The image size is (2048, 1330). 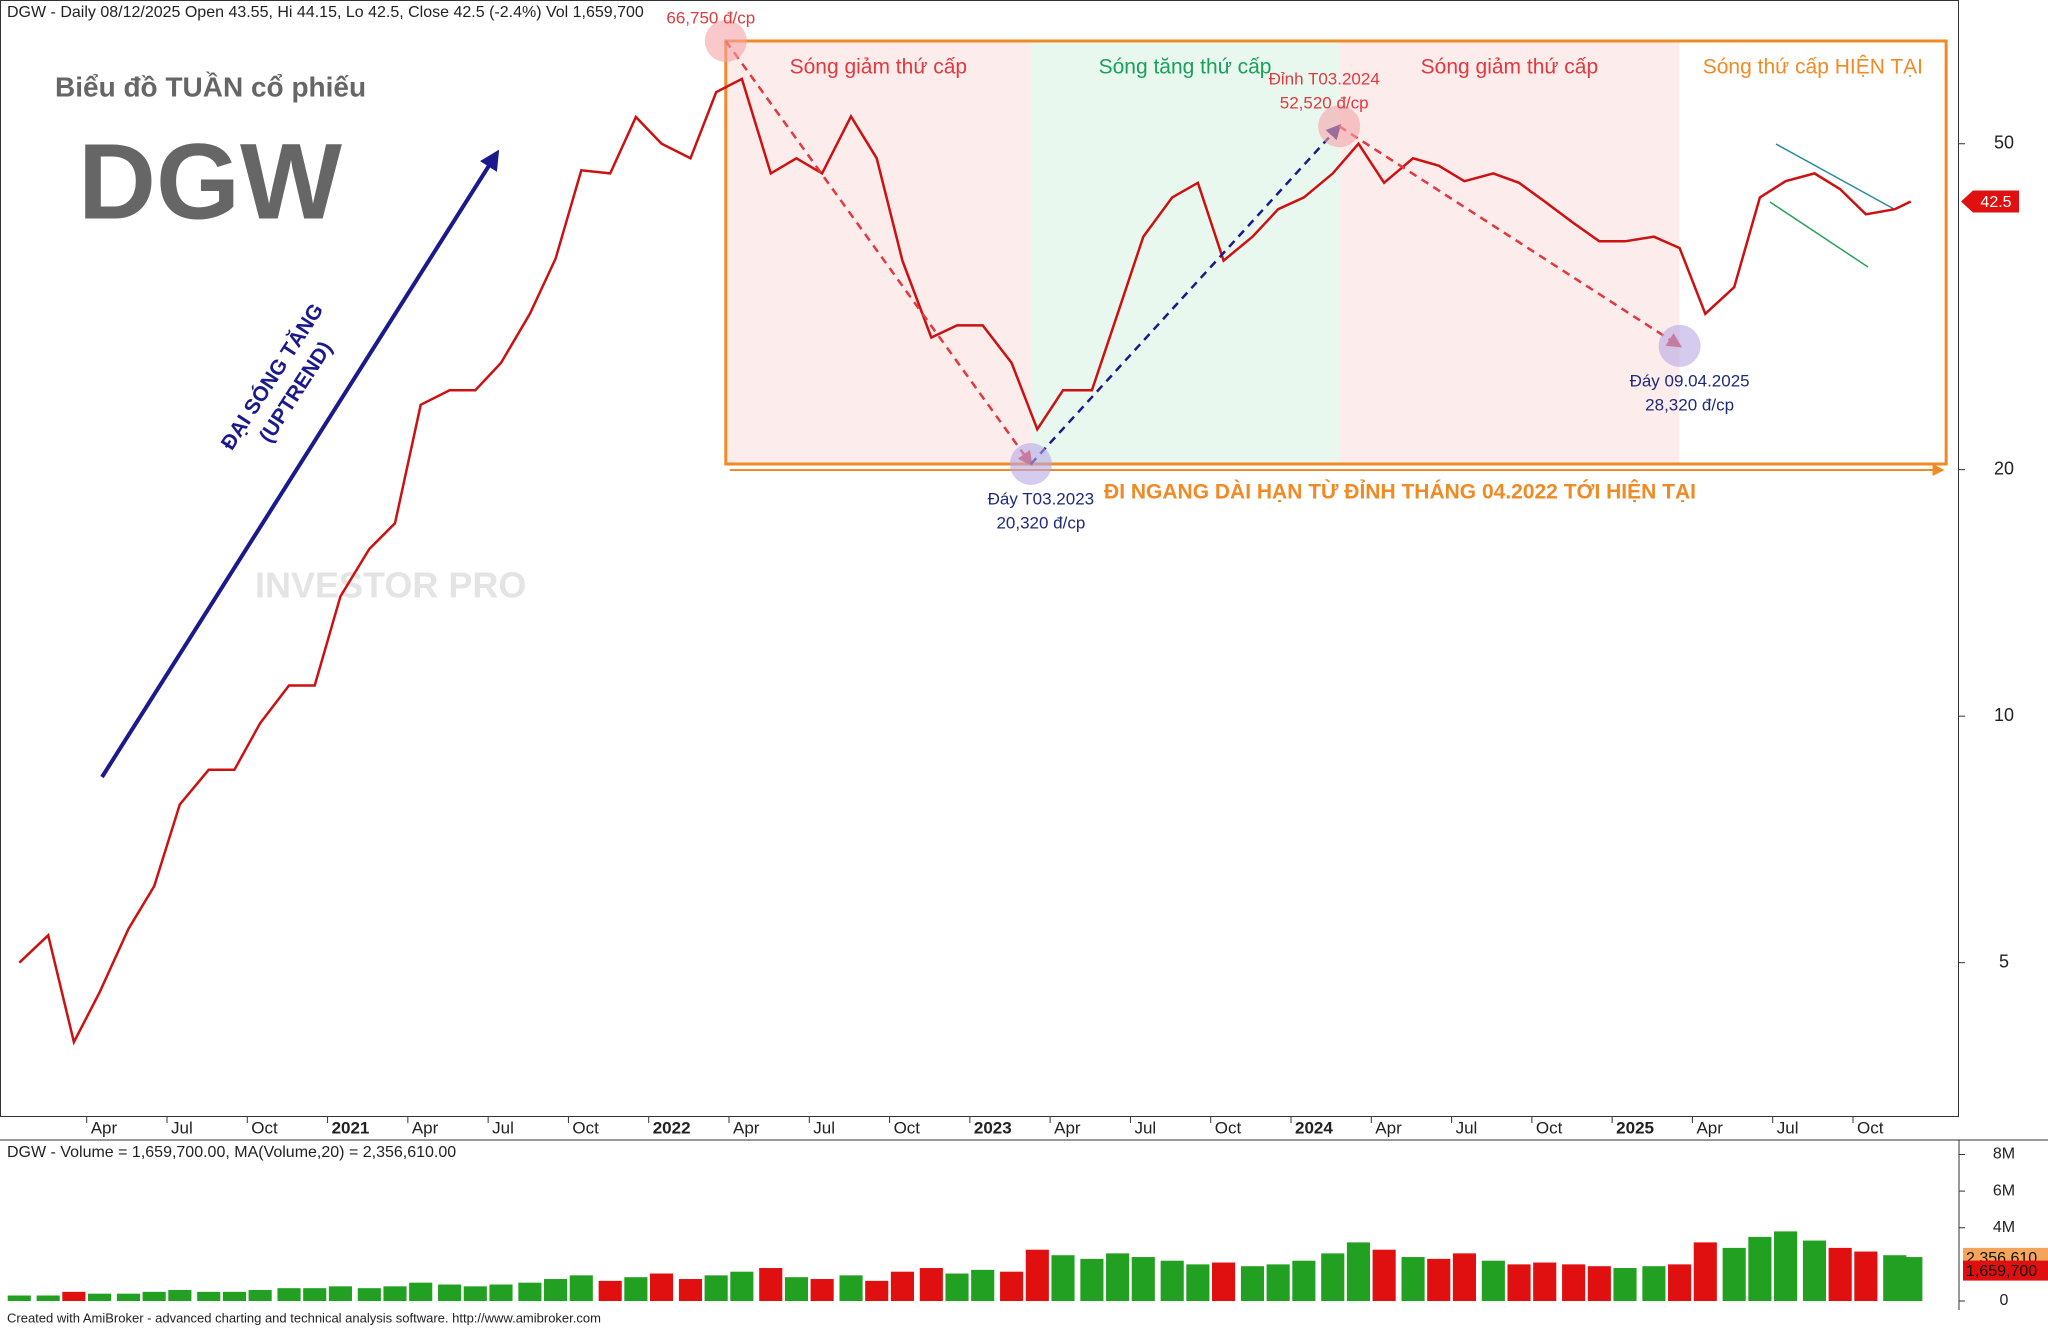 What do you see at coordinates (710, 1) in the screenshot?
I see `point-label: Đỉnh T04.2022` at bounding box center [710, 1].